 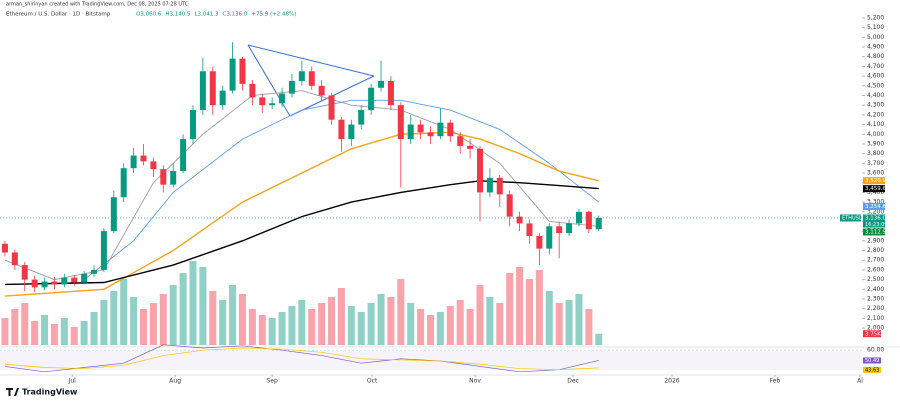 I want to click on y-tick-label: 2,100, so click(x=875, y=318).